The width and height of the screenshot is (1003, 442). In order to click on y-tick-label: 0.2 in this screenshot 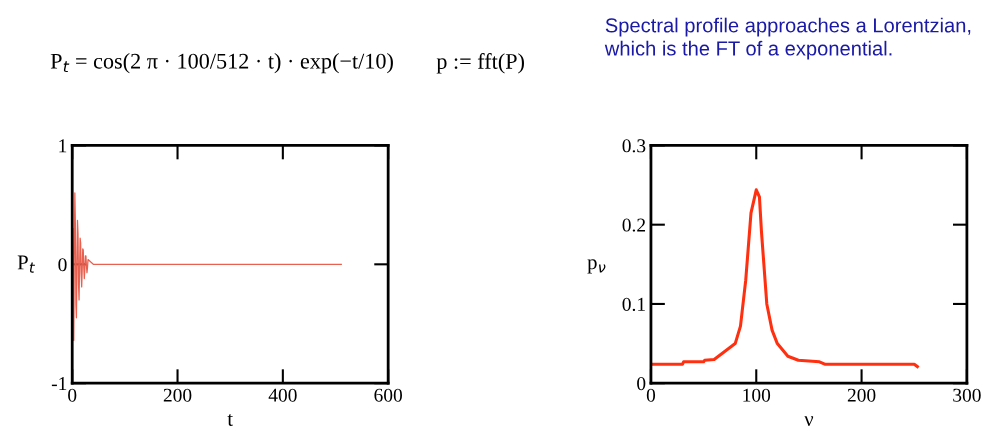, I will do `click(634, 225)`.